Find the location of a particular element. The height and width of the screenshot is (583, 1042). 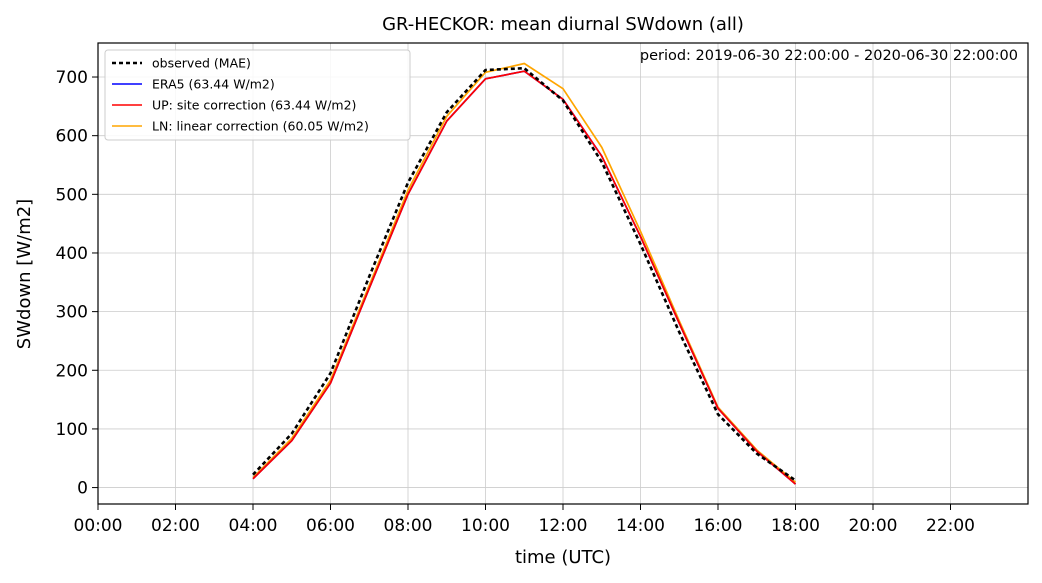

x-tick-label: 16:00 is located at coordinates (718, 526).